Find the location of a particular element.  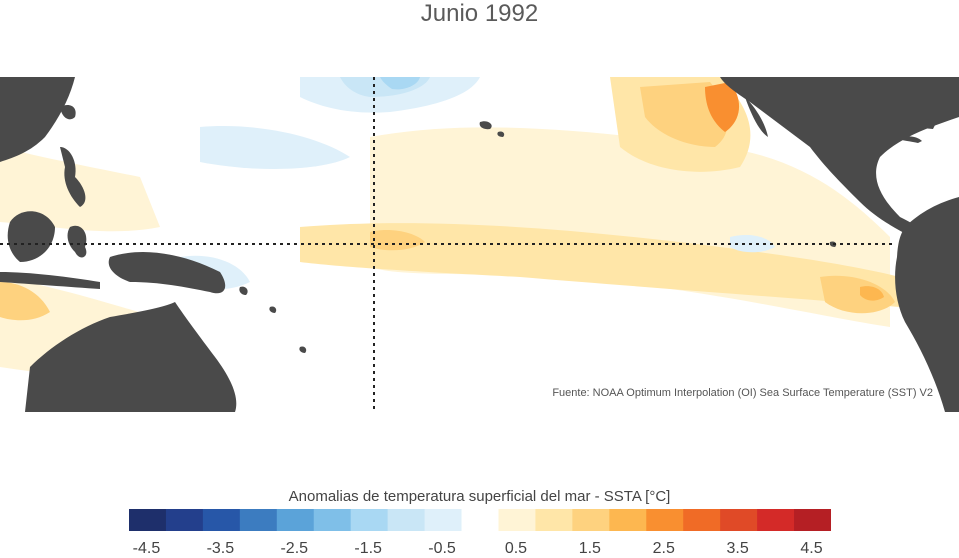

colorbar-tick-label: 4.5 is located at coordinates (811, 548).